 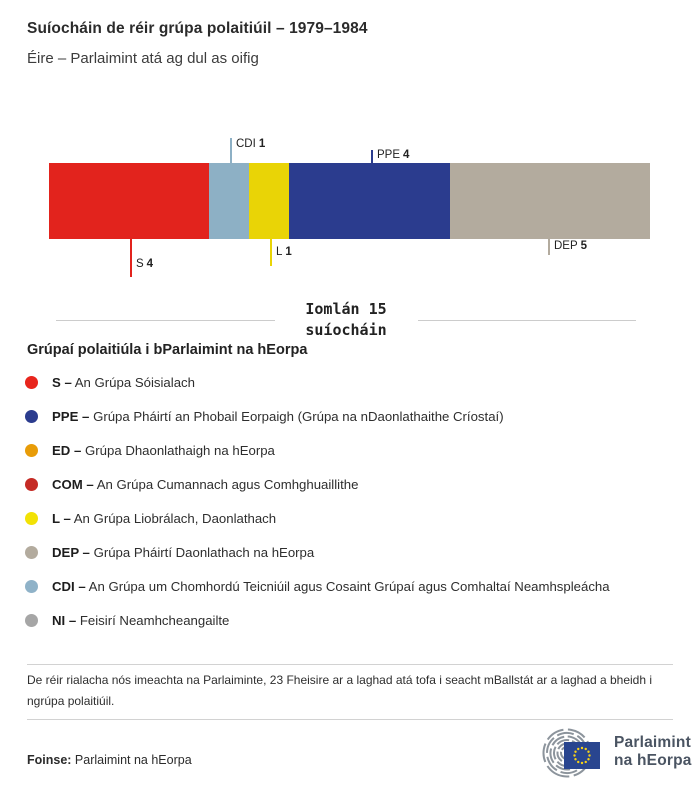 What do you see at coordinates (49, 760) in the screenshot?
I see `source-label: Foinse:` at bounding box center [49, 760].